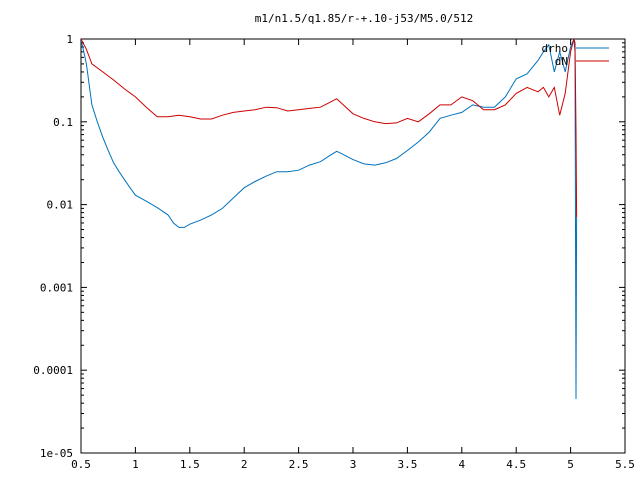 The image size is (640, 480). Describe the element at coordinates (625, 464) in the screenshot. I see `x-tick-label: 5.5` at that location.